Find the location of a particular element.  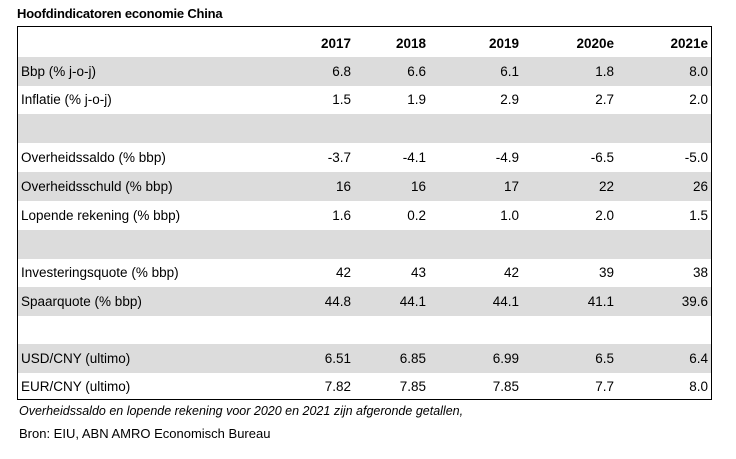

row-label: Inflatie (% j-o-j) is located at coordinates (66, 99).